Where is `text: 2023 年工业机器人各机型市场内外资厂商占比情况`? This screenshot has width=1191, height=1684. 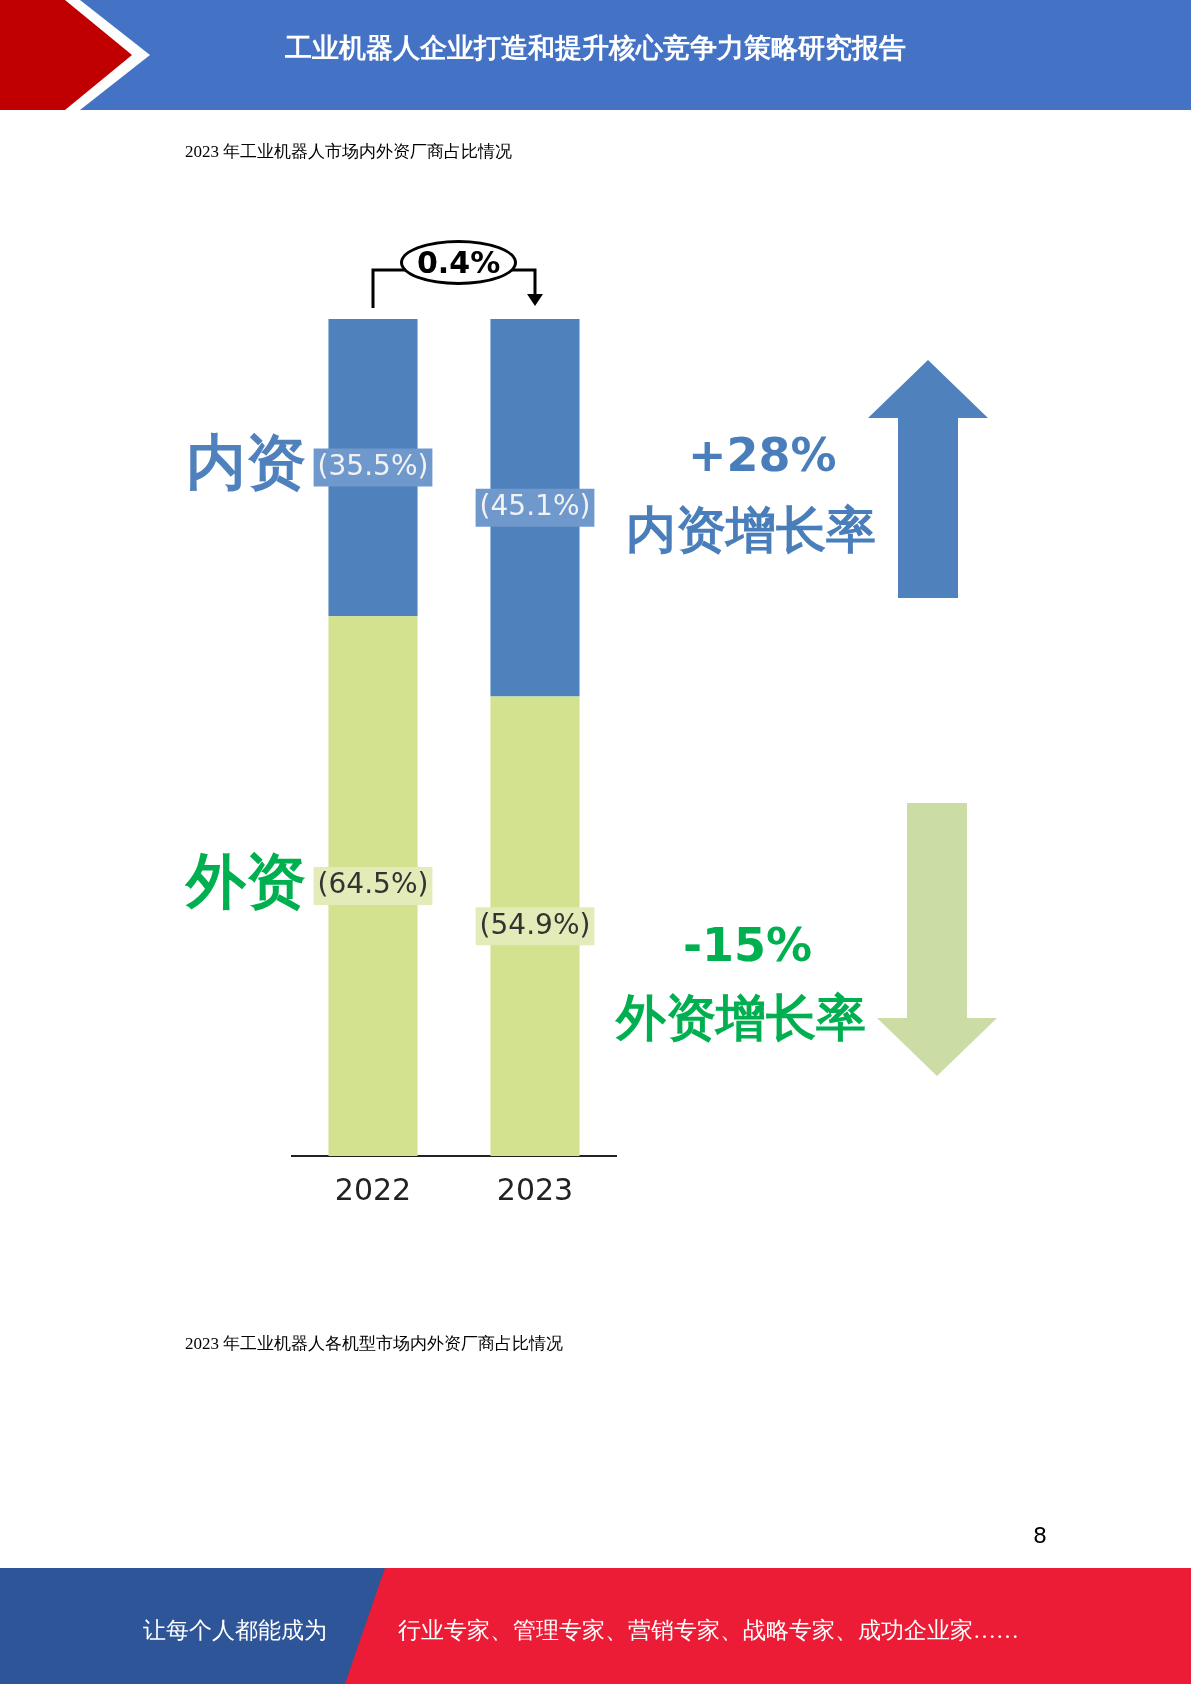
text: 2023 年工业机器人各机型市场内外资厂商占比情况 is located at coordinates (374, 1344).